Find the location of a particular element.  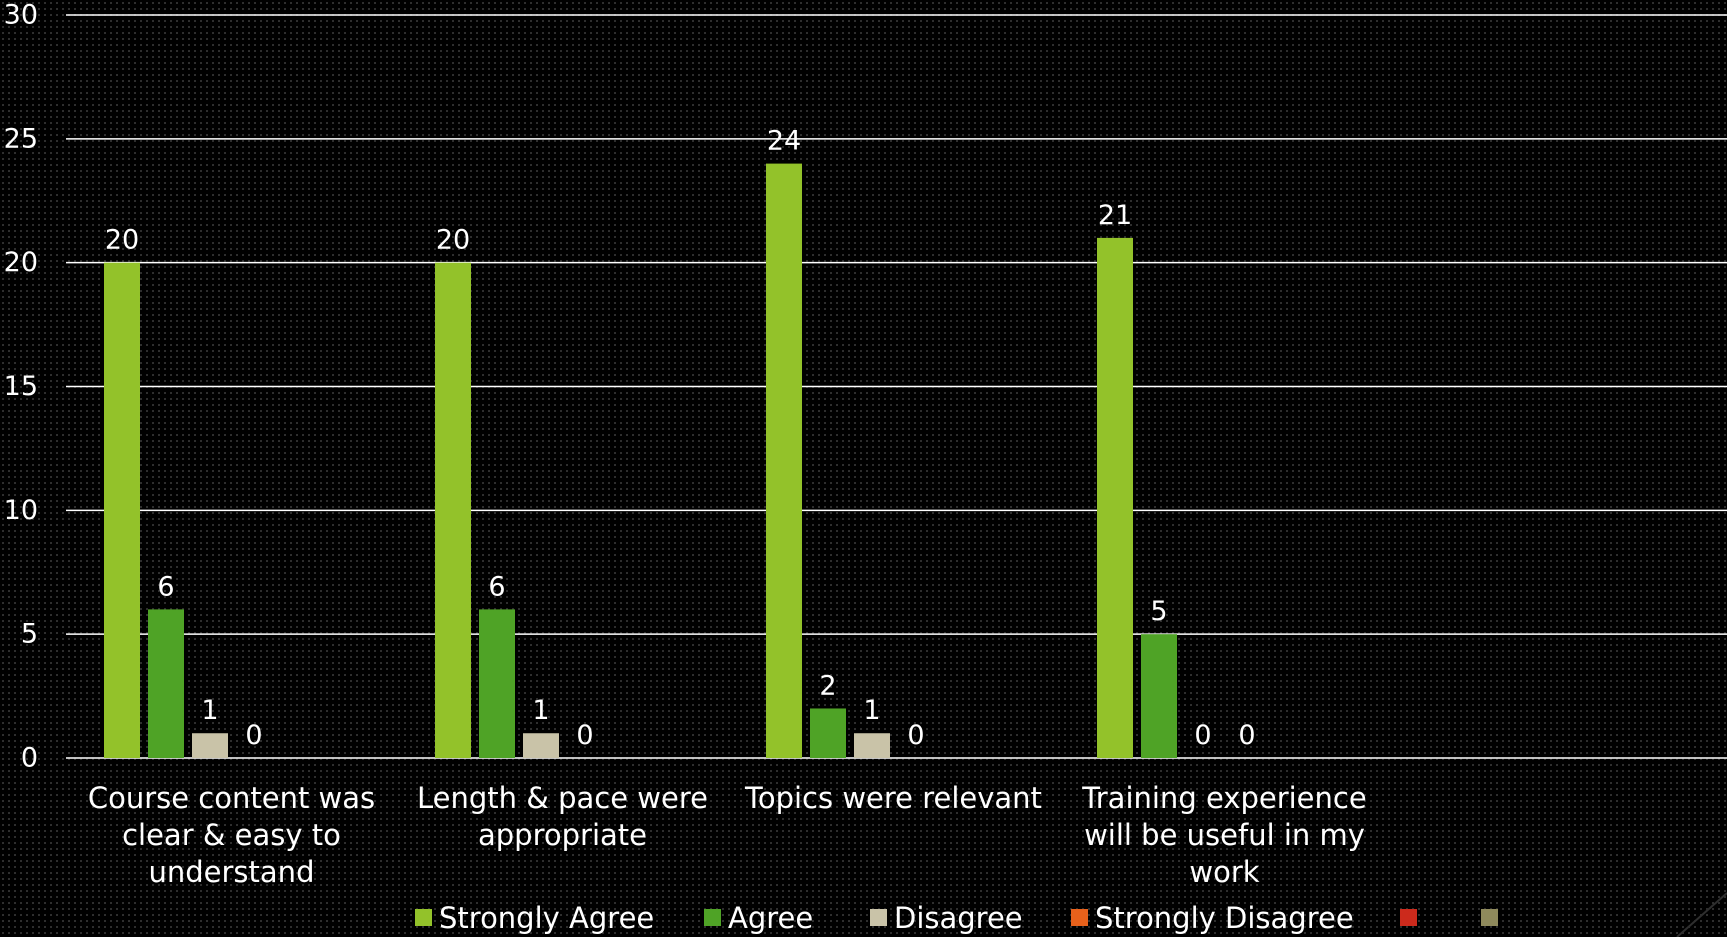

data-label: 5 is located at coordinates (1158, 611).